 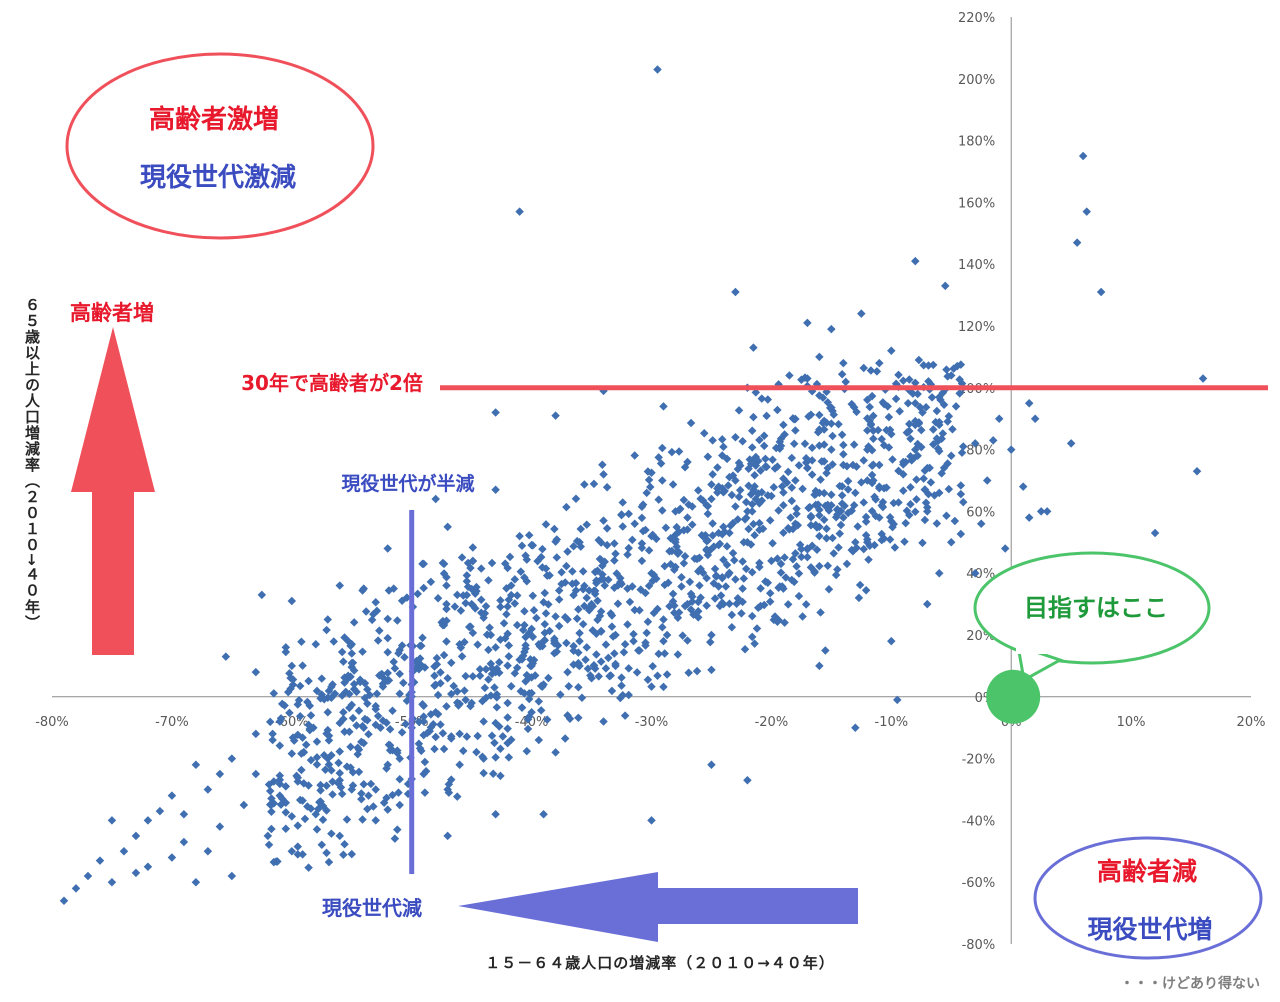 What do you see at coordinates (652, 722) in the screenshot?
I see `x-tick-label: -30%` at bounding box center [652, 722].